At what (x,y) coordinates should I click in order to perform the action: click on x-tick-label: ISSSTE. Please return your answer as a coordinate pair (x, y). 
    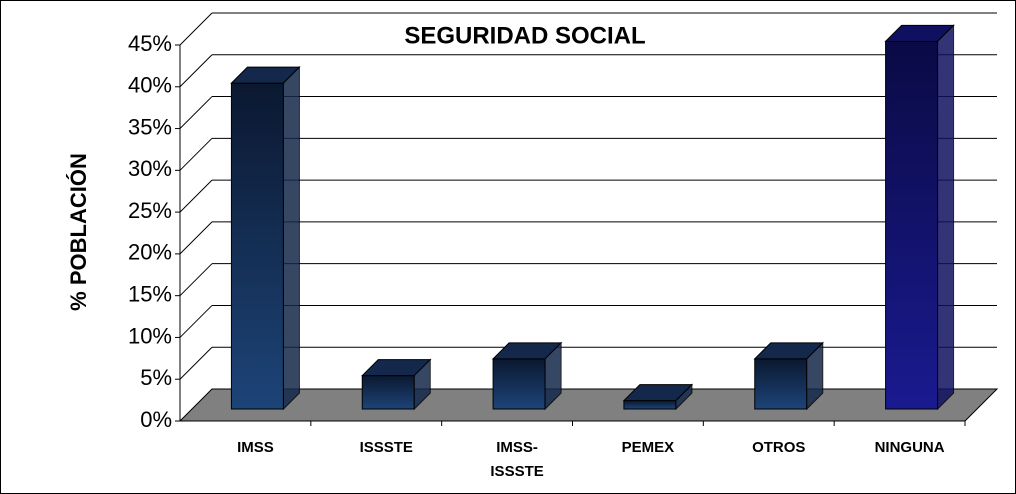
    Looking at the image, I should click on (386, 447).